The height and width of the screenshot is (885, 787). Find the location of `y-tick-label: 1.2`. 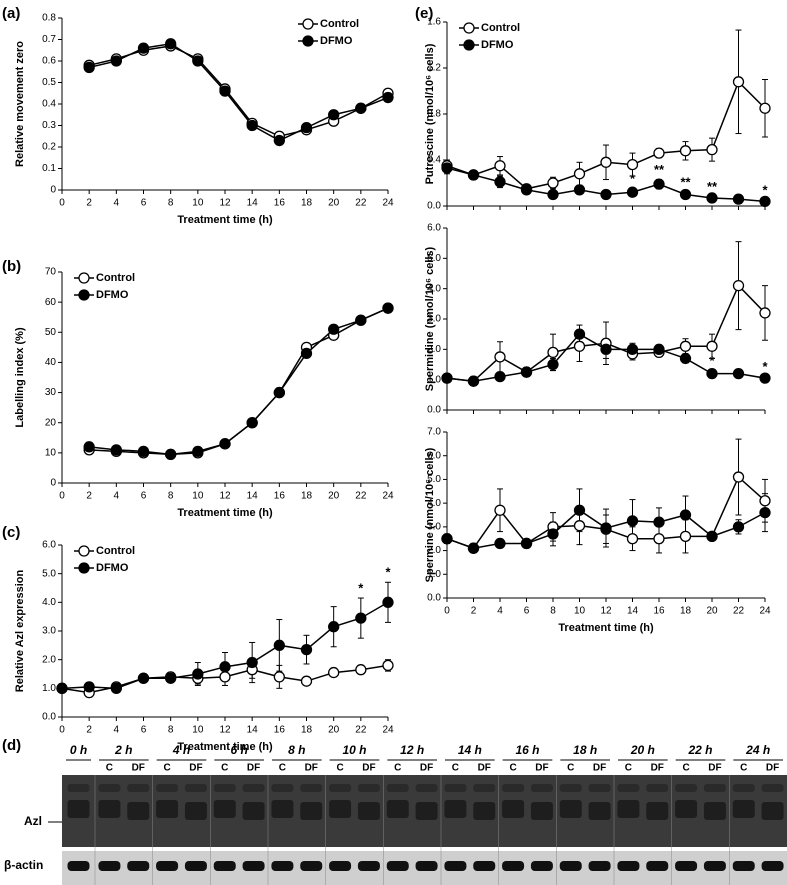

y-tick-label: 1.2 is located at coordinates (434, 68).